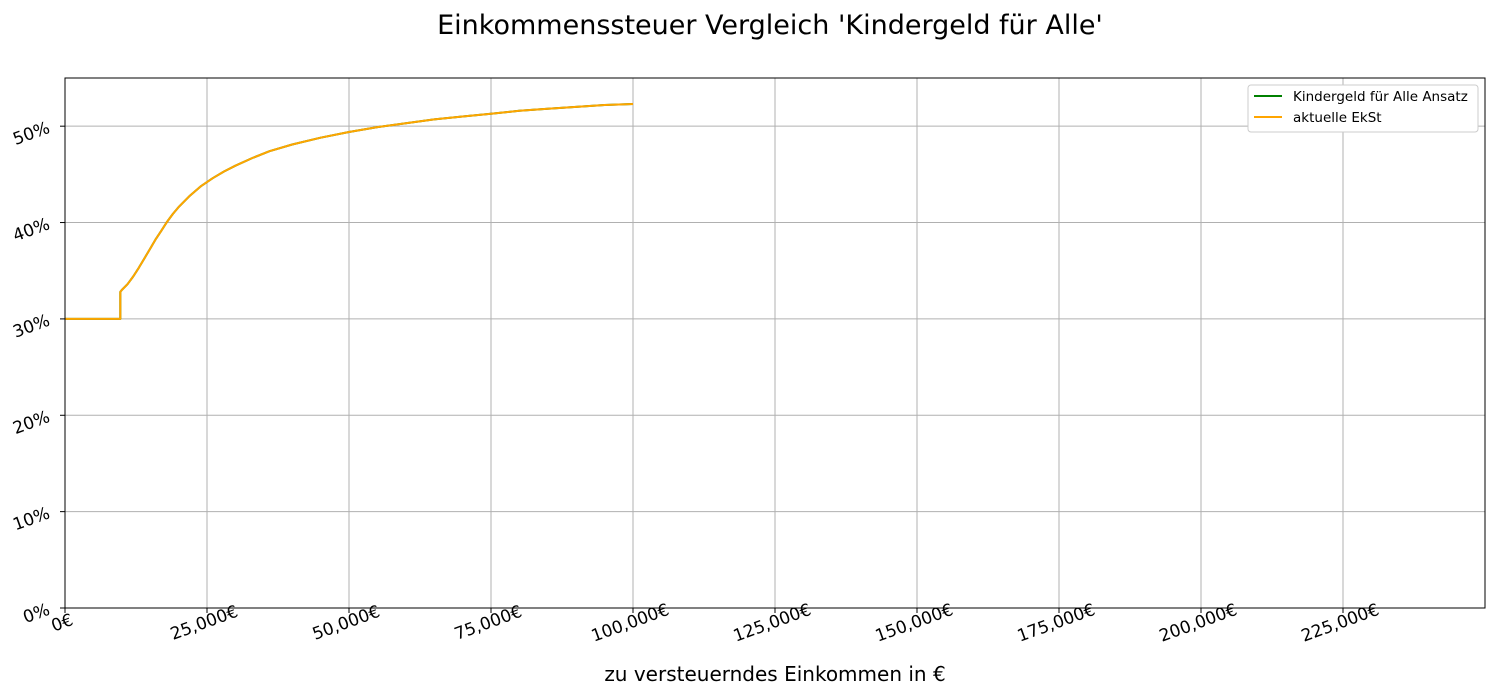 The height and width of the screenshot is (700, 1500). What do you see at coordinates (37, 614) in the screenshot?
I see `y-tick-label: 0%` at bounding box center [37, 614].